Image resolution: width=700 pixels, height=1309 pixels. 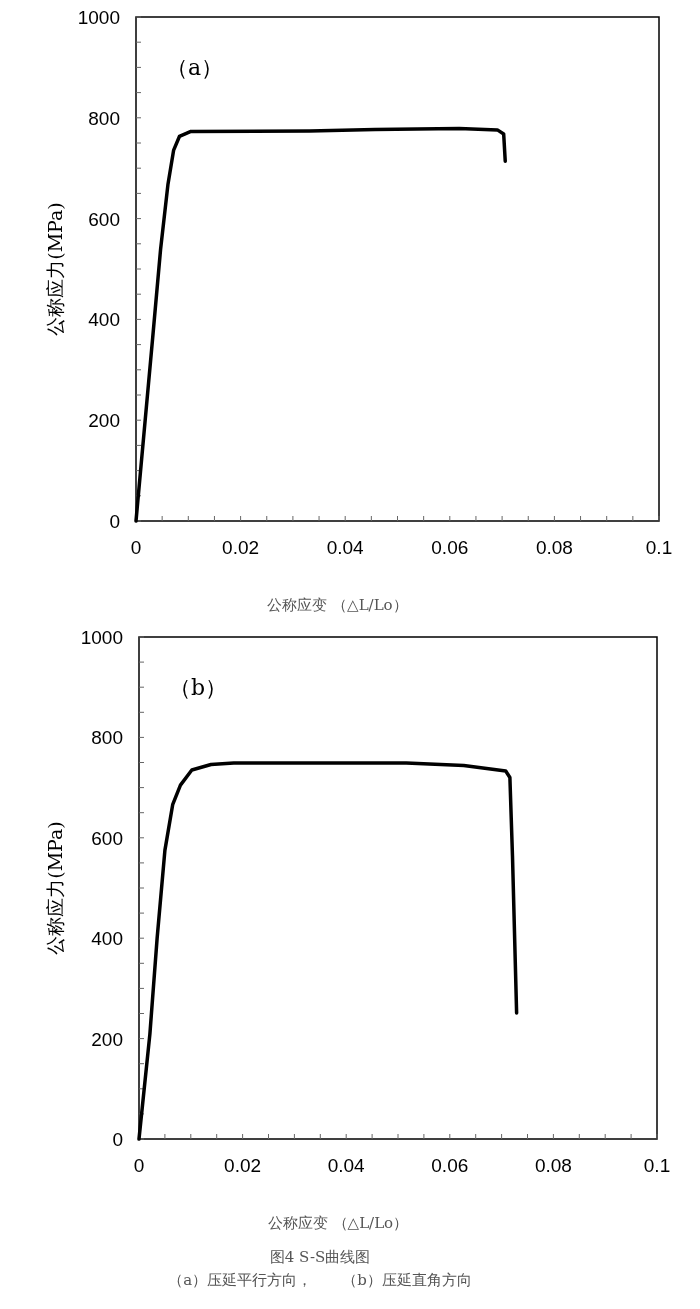 What do you see at coordinates (320, 1257) in the screenshot?
I see `caption: 图4 S-S曲线图` at bounding box center [320, 1257].